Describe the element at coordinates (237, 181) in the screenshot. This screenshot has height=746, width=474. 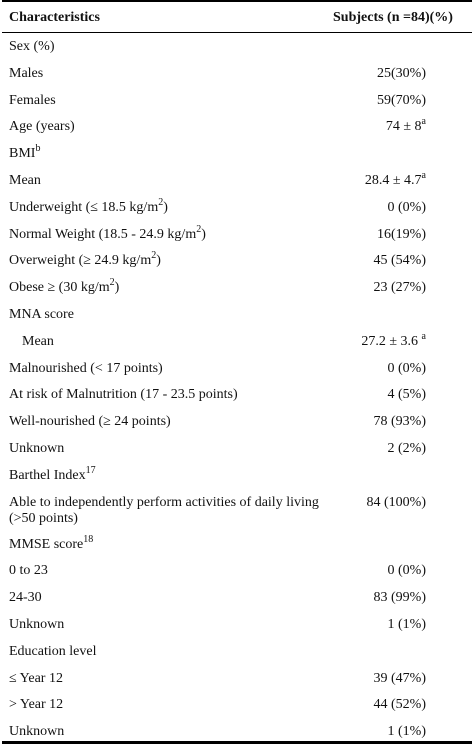
I see `table-row: Mean 28.4 ± 4.7a` at that location.